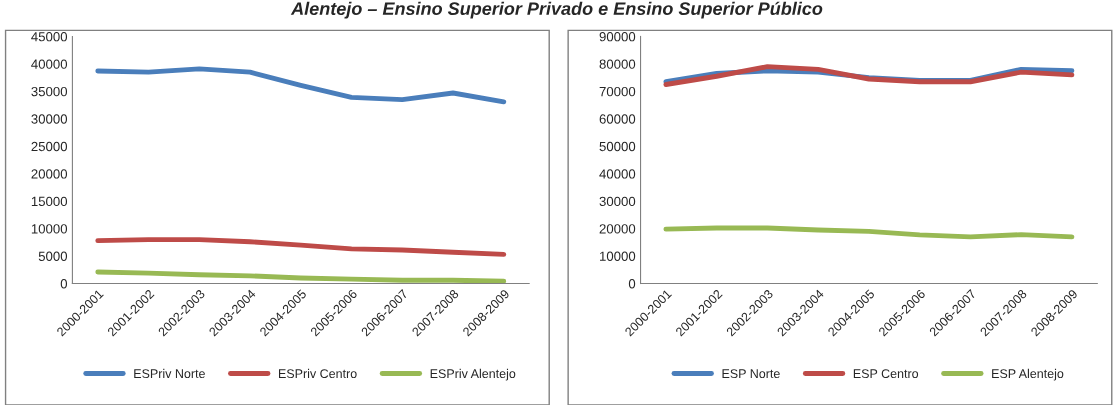  What do you see at coordinates (556, 10) in the screenshot?
I see `chart-title: Alentejo – Ensino Superior Privado e Ensino Superior Público` at bounding box center [556, 10].